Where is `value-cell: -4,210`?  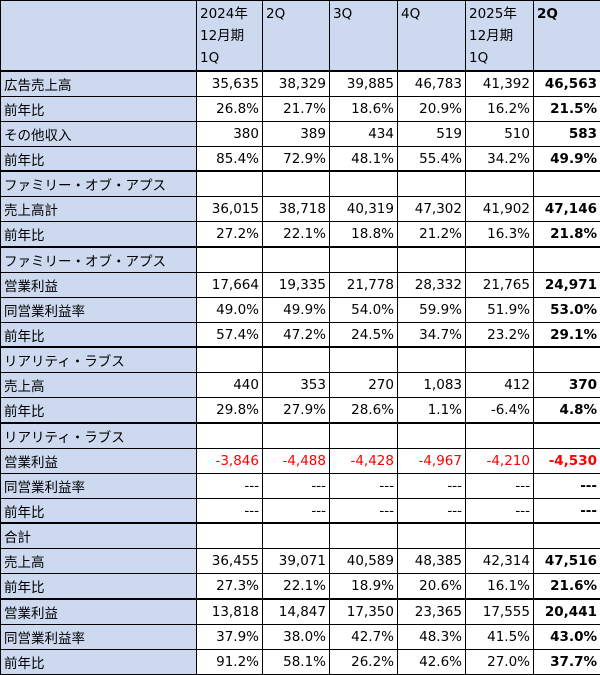 value-cell: -4,210 is located at coordinates (499, 460).